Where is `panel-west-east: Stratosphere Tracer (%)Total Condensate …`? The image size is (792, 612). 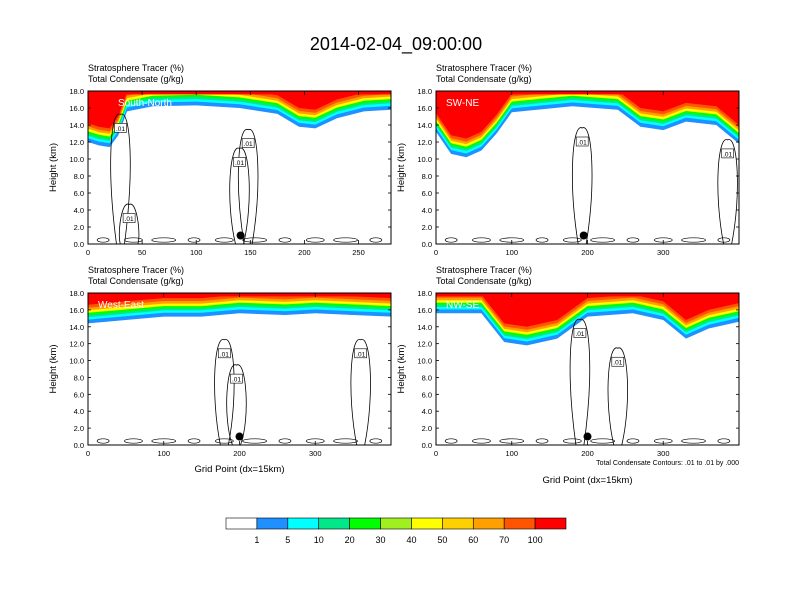
panel-west-east: Stratosphere Tracer (%)Total Condensate … is located at coordinates (220, 370).